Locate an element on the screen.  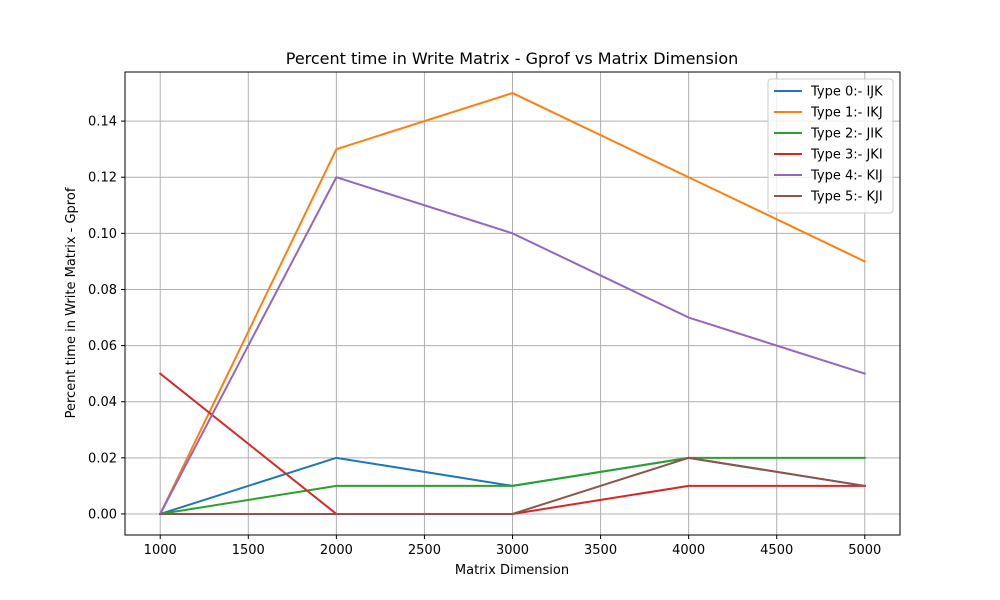
x-tick-label: 2500 is located at coordinates (424, 550).